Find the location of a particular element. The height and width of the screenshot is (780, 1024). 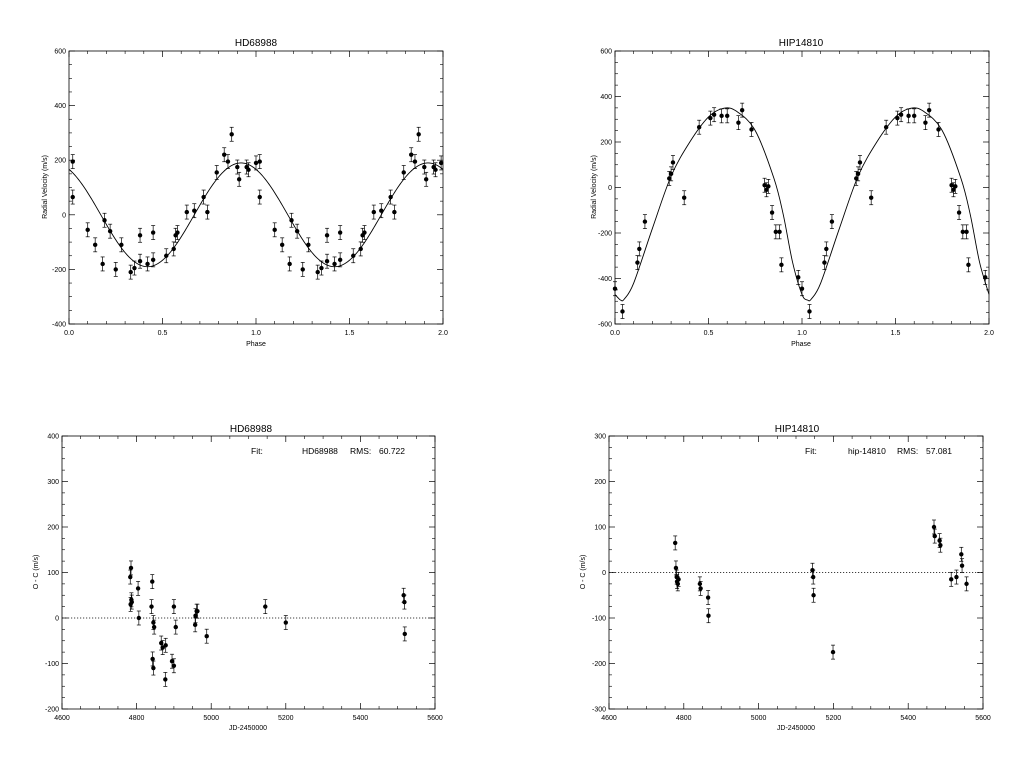

x-tick-label: 0.5 is located at coordinates (163, 333).